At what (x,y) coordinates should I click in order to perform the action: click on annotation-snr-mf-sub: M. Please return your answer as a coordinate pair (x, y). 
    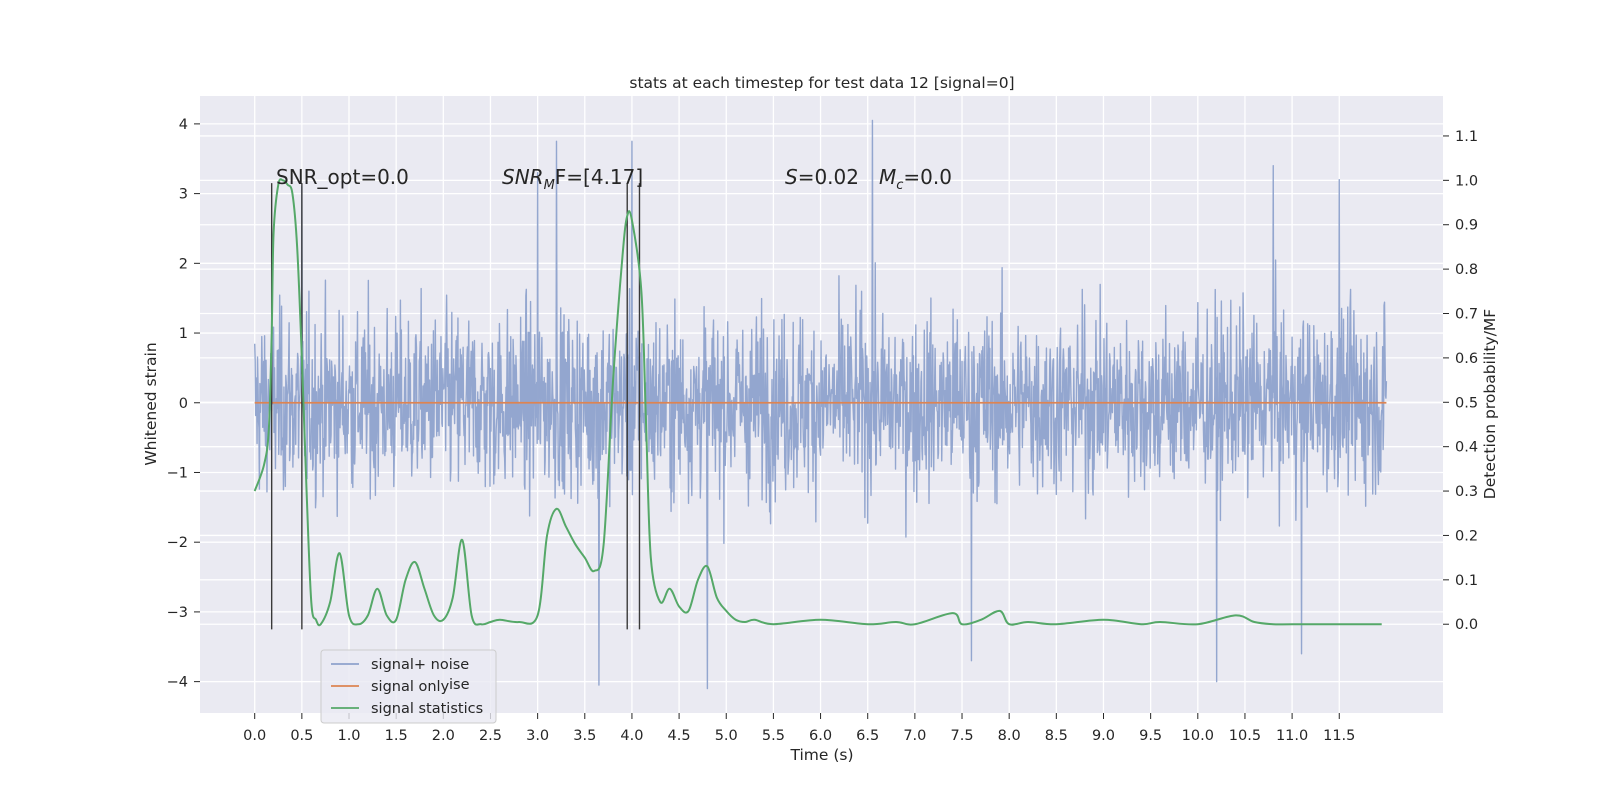
    Looking at the image, I should click on (549, 185).